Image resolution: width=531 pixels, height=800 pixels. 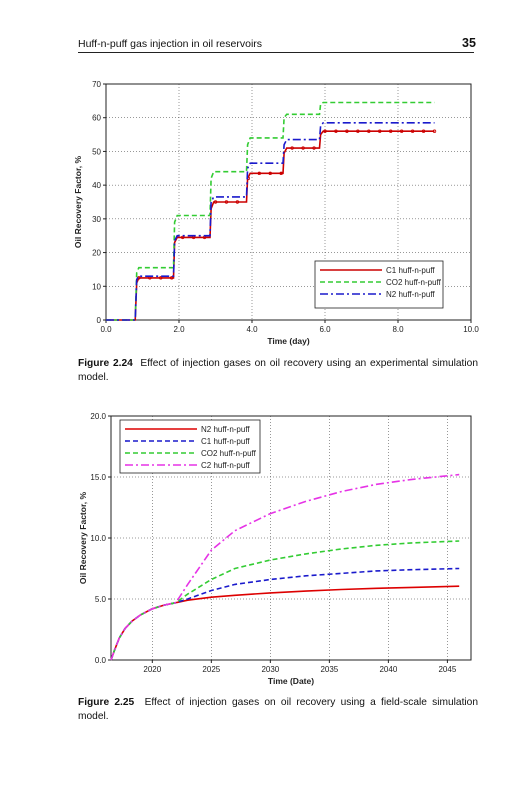 What do you see at coordinates (96, 219) in the screenshot?
I see `chart0-y-tick-label: 30` at bounding box center [96, 219].